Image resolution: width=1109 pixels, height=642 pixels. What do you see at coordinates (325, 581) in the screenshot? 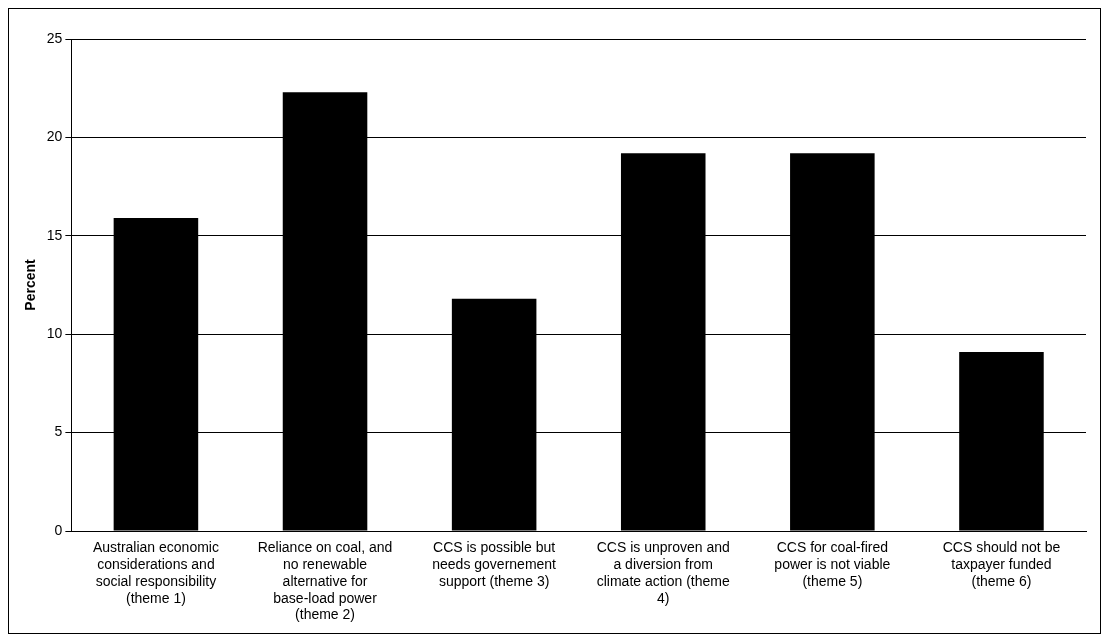
I see `x-tick-label: Reliance on coal, and no renewable alternative for base-load power (theme 2)` at bounding box center [325, 581].